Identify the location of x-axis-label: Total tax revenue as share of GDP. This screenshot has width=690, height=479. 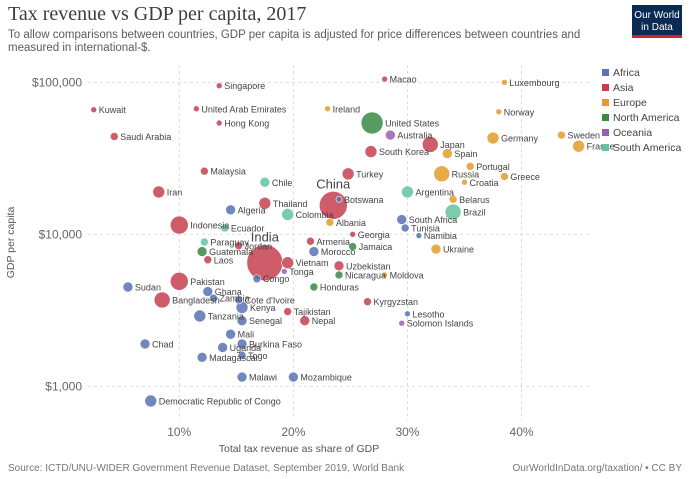
(299, 449).